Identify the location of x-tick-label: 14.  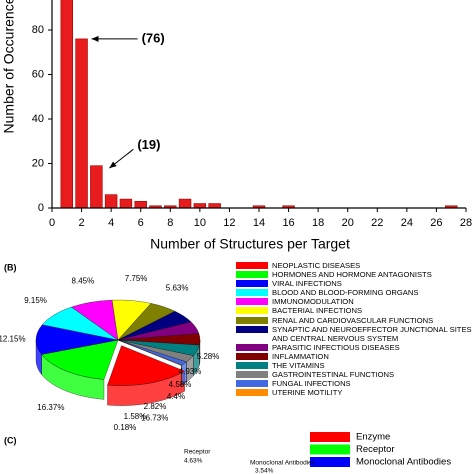
(259, 223).